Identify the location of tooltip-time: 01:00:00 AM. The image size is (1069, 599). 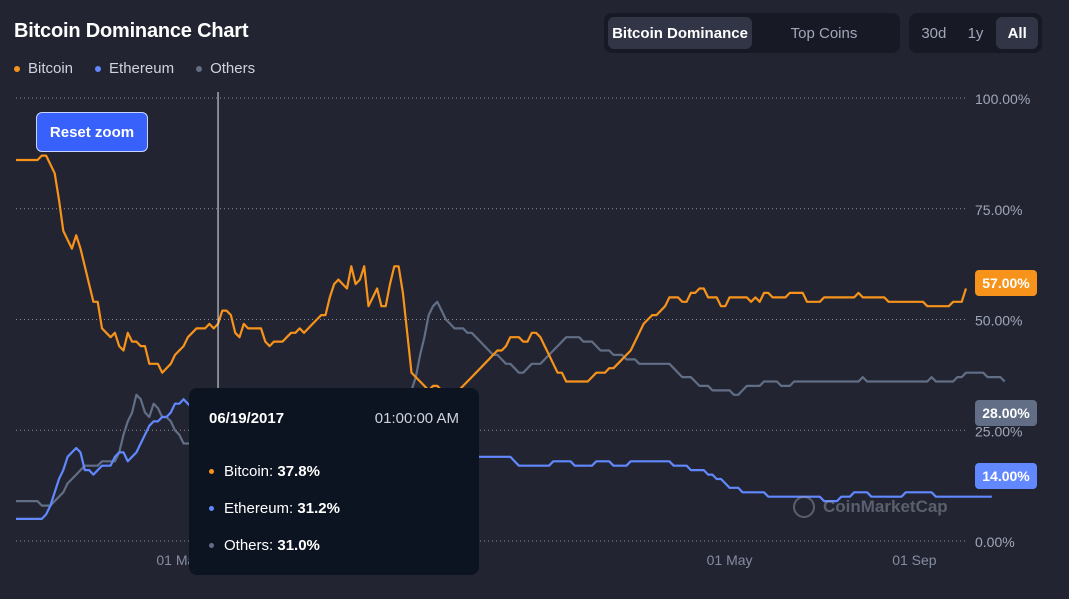
(416, 418).